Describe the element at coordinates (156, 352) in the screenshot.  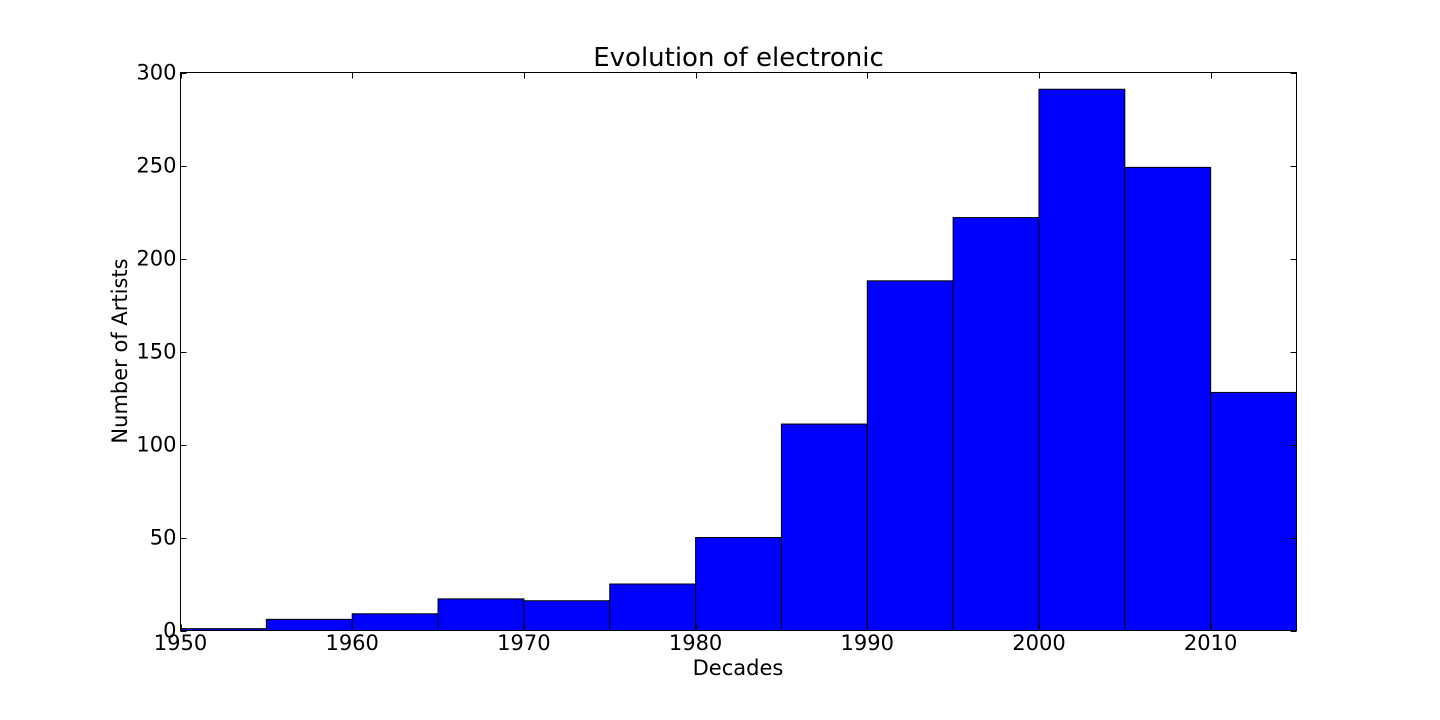
I see `y-tick-label: 150` at that location.